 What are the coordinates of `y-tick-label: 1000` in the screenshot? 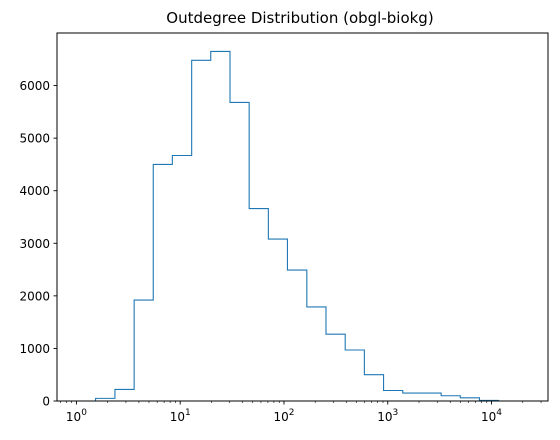 It's located at (34, 349).